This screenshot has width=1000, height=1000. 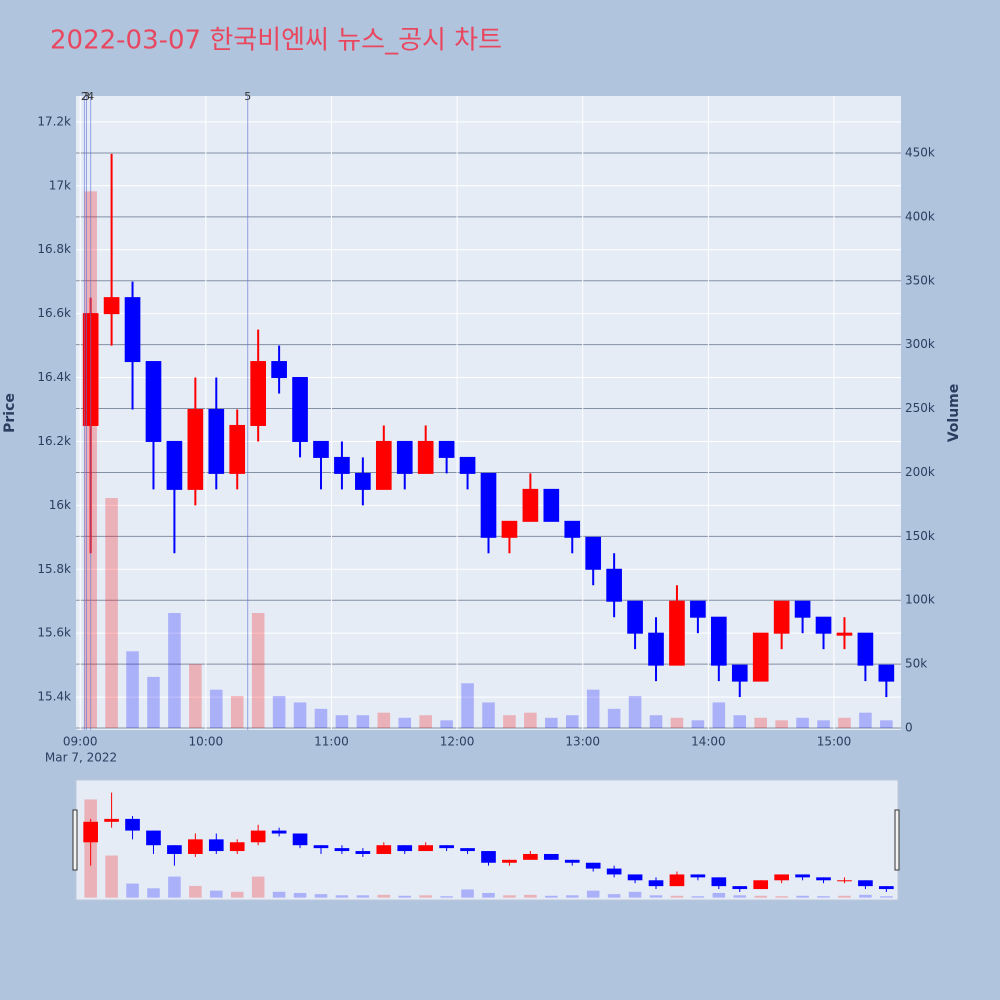 What do you see at coordinates (920, 472) in the screenshot?
I see `y2-tick-label: 200k` at bounding box center [920, 472].